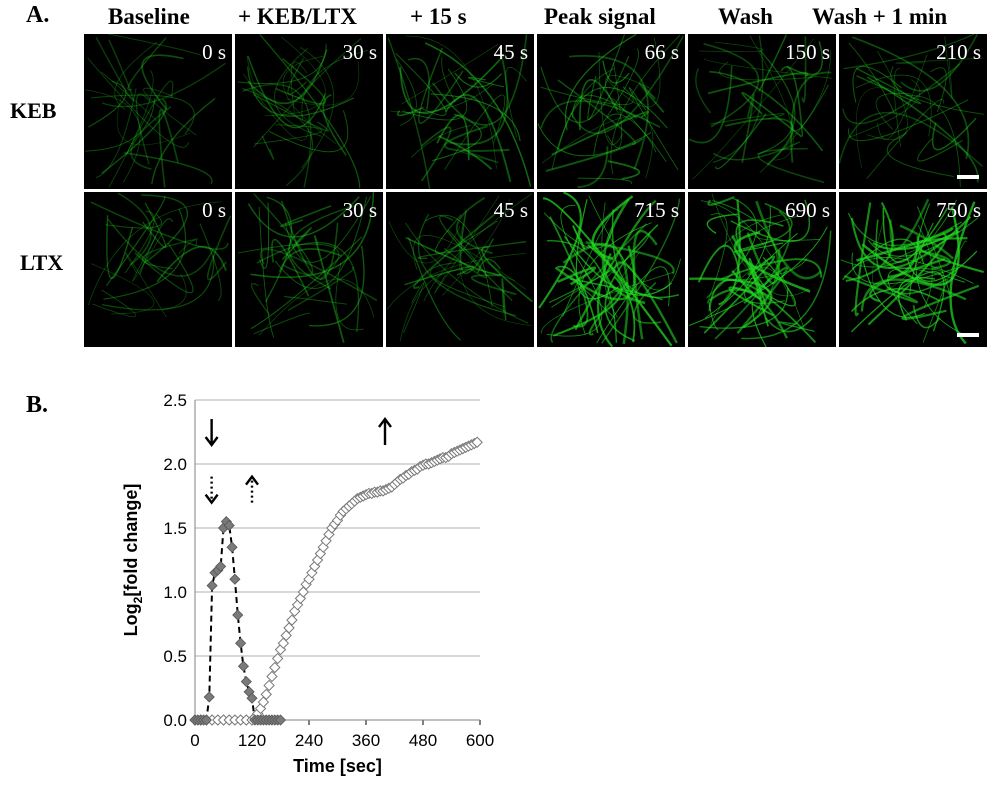 The width and height of the screenshot is (1000, 800). I want to click on column-header-wash: Wash, so click(745, 16).